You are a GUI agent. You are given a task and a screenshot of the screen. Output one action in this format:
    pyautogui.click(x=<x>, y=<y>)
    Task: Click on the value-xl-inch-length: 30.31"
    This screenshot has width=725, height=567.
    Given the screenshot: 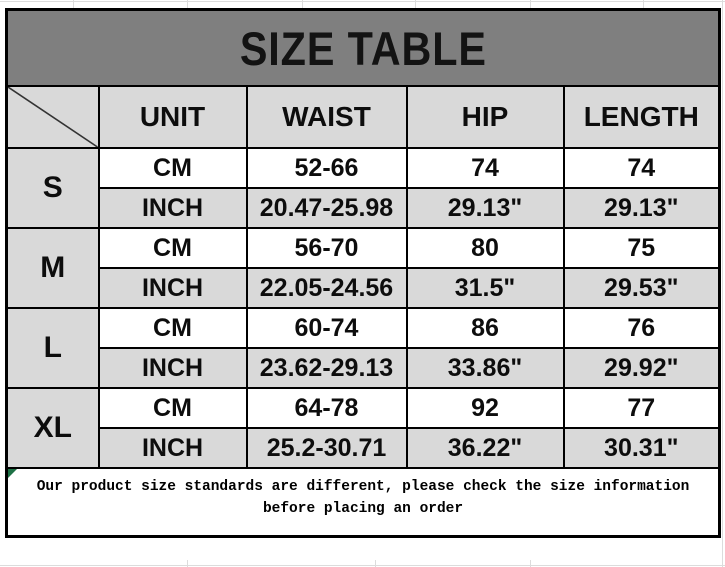 What is the action you would take?
    pyautogui.click(x=641, y=448)
    